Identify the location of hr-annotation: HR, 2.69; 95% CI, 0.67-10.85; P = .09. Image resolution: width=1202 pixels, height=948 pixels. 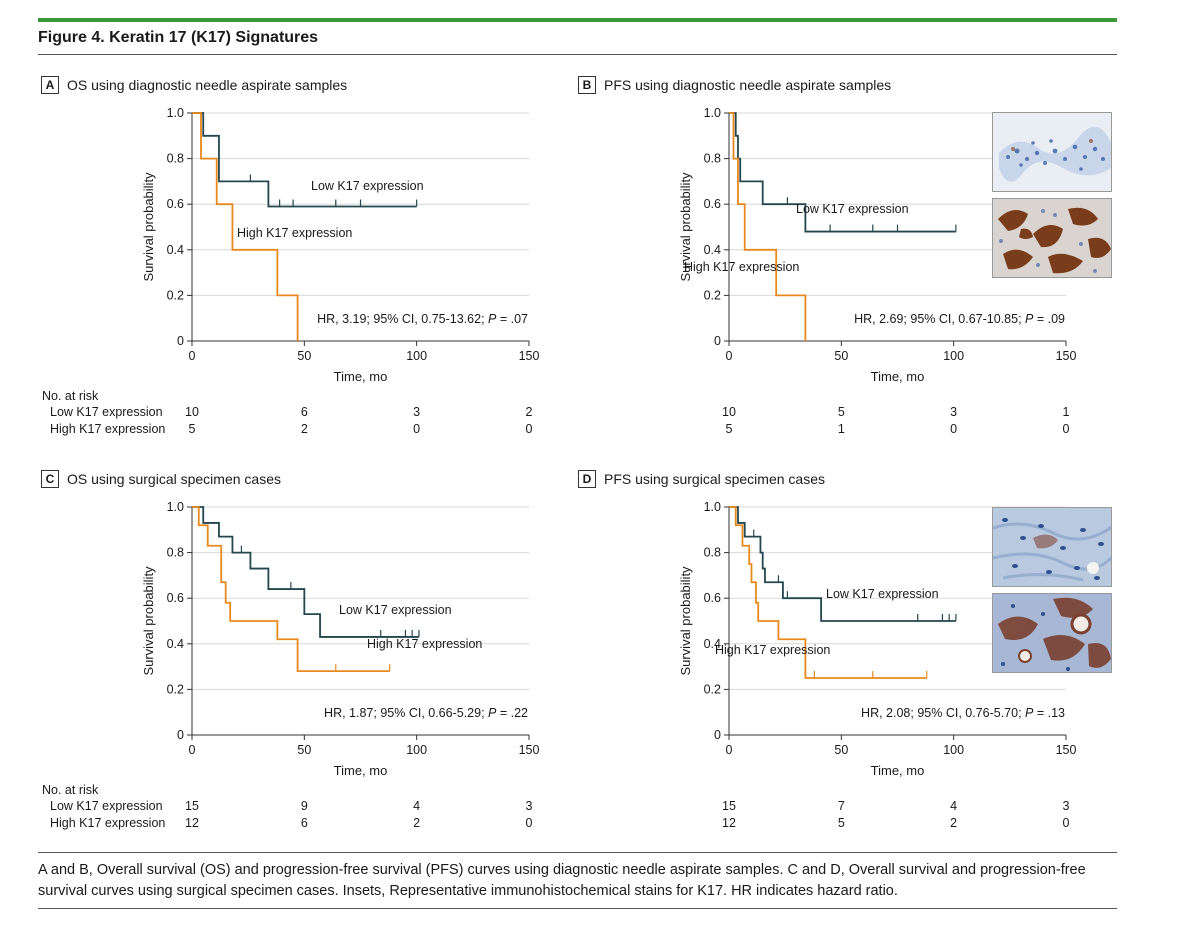
(959, 319).